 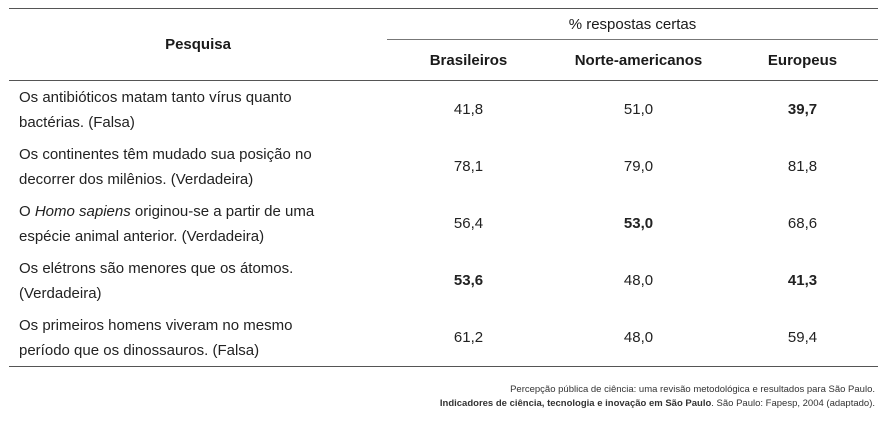 What do you see at coordinates (198, 44) in the screenshot?
I see `pesquisa-header: Pesquisa` at bounding box center [198, 44].